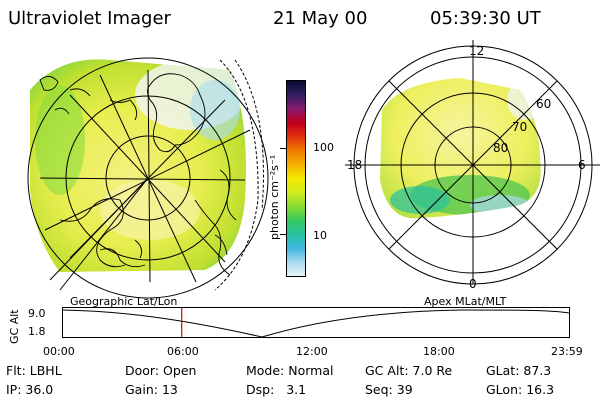 The height and width of the screenshot is (400, 600). Describe the element at coordinates (501, 148) in the screenshot. I see `mlat-label-80: 80` at that location.